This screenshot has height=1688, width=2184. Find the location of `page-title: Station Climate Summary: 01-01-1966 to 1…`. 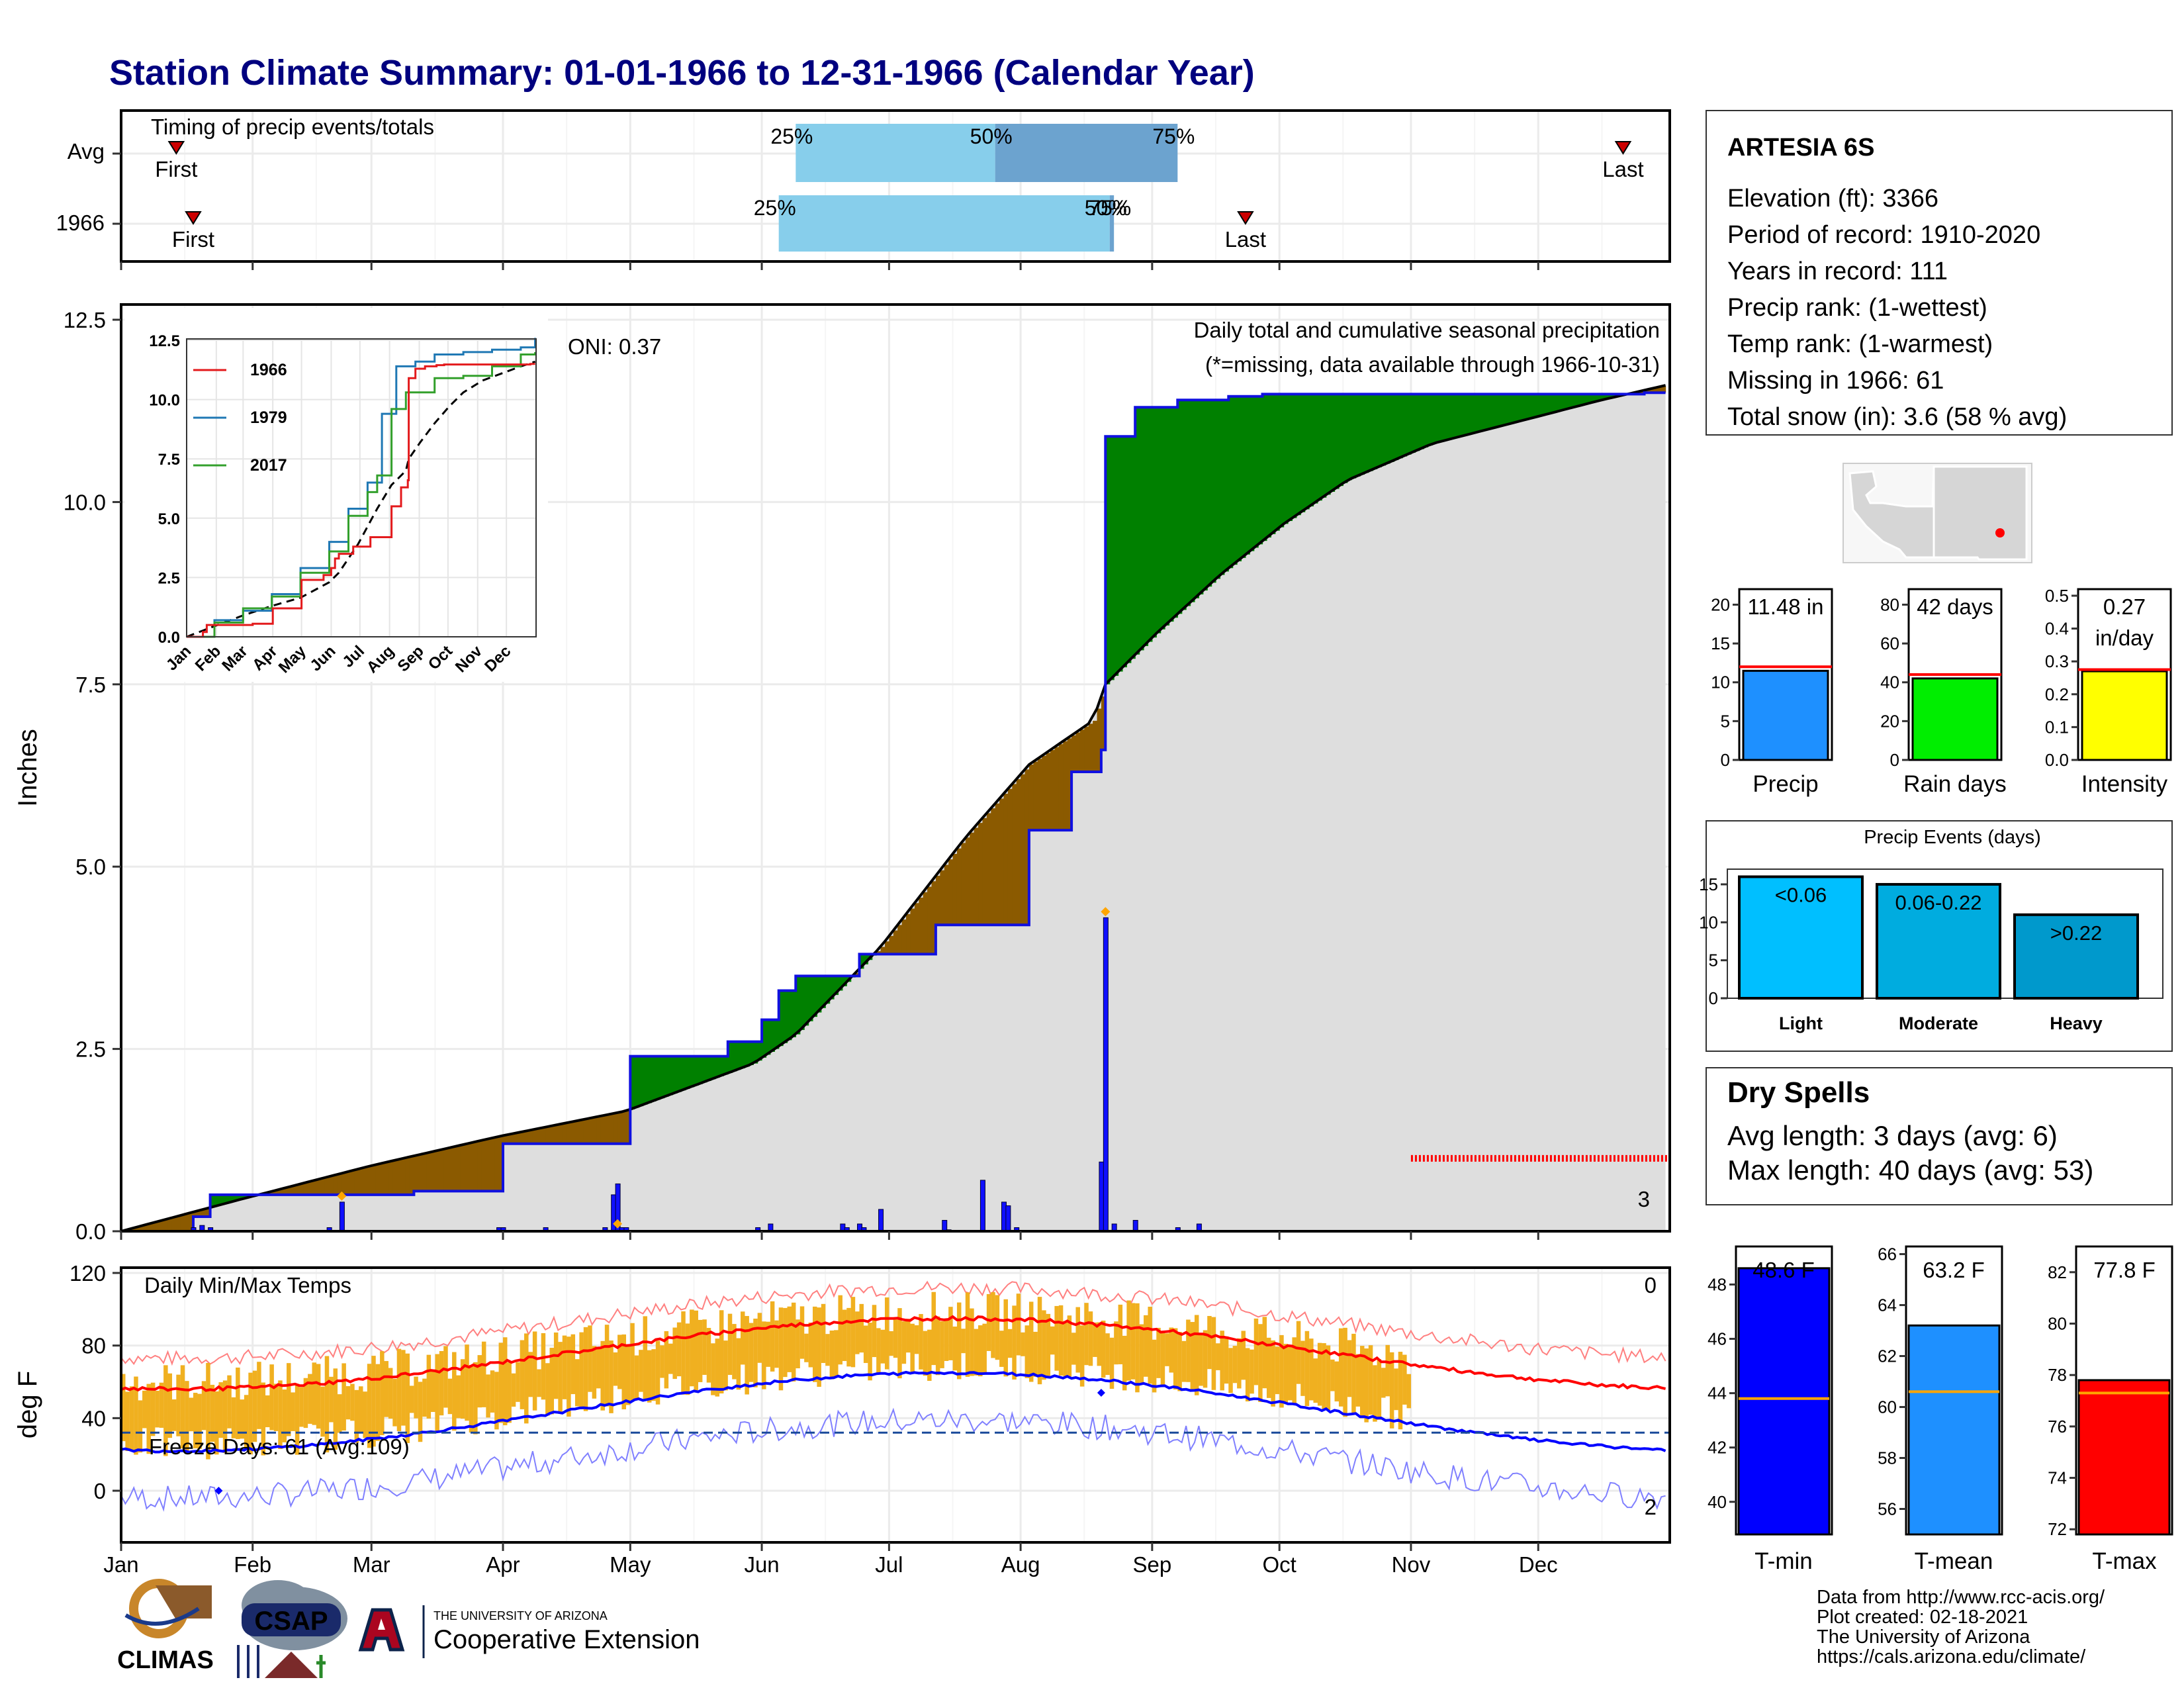

page-title: Station Climate Summary: 01-01-1966 to 1… is located at coordinates (682, 73).